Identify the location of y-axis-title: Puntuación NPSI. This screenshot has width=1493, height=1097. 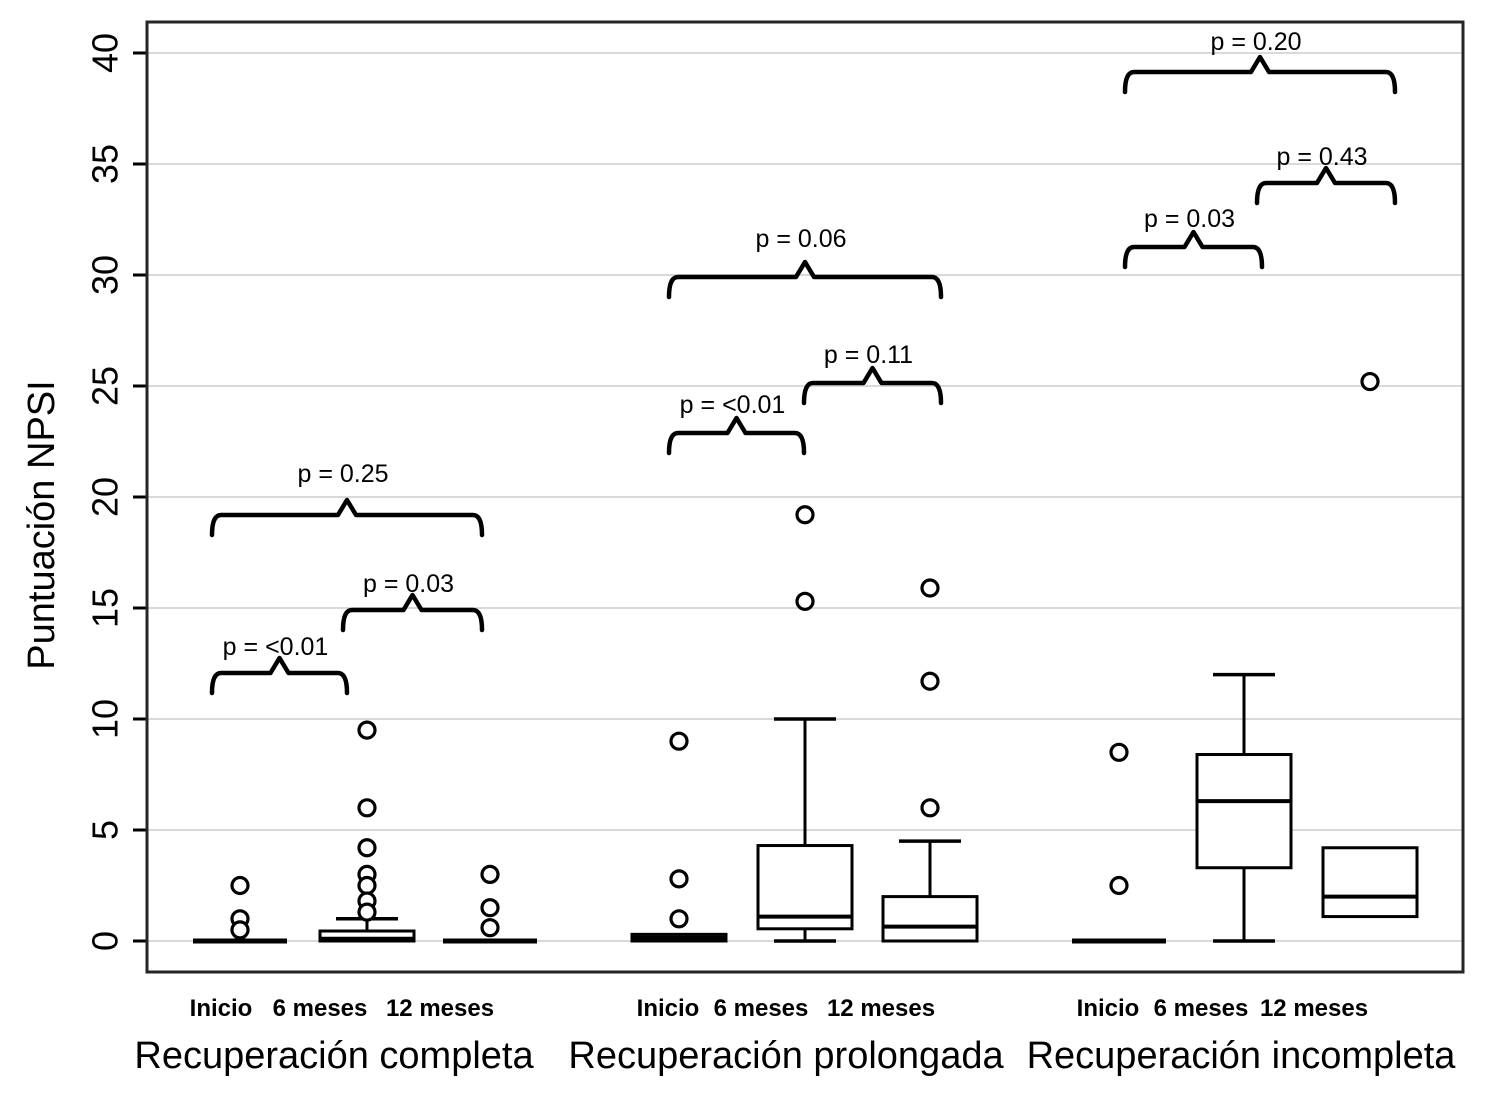
(42, 524).